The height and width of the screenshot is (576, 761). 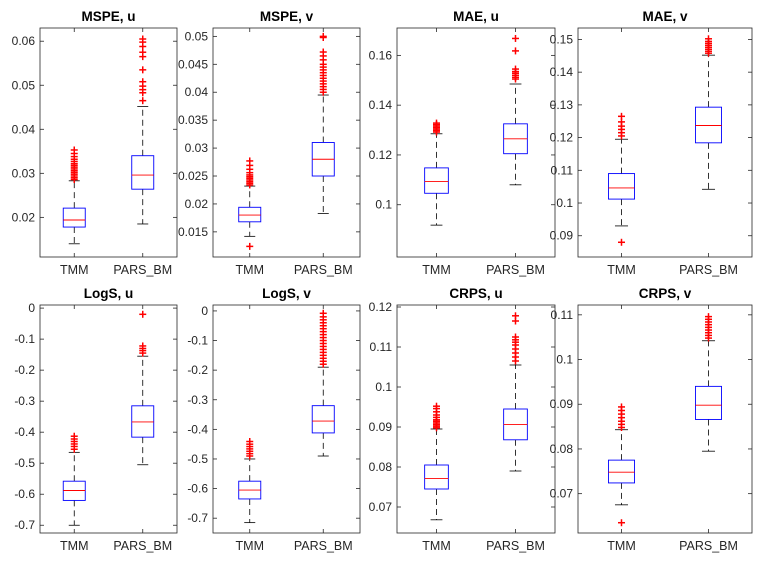 What do you see at coordinates (193, 176) in the screenshot?
I see `y-tick-label: 0.025` at bounding box center [193, 176].